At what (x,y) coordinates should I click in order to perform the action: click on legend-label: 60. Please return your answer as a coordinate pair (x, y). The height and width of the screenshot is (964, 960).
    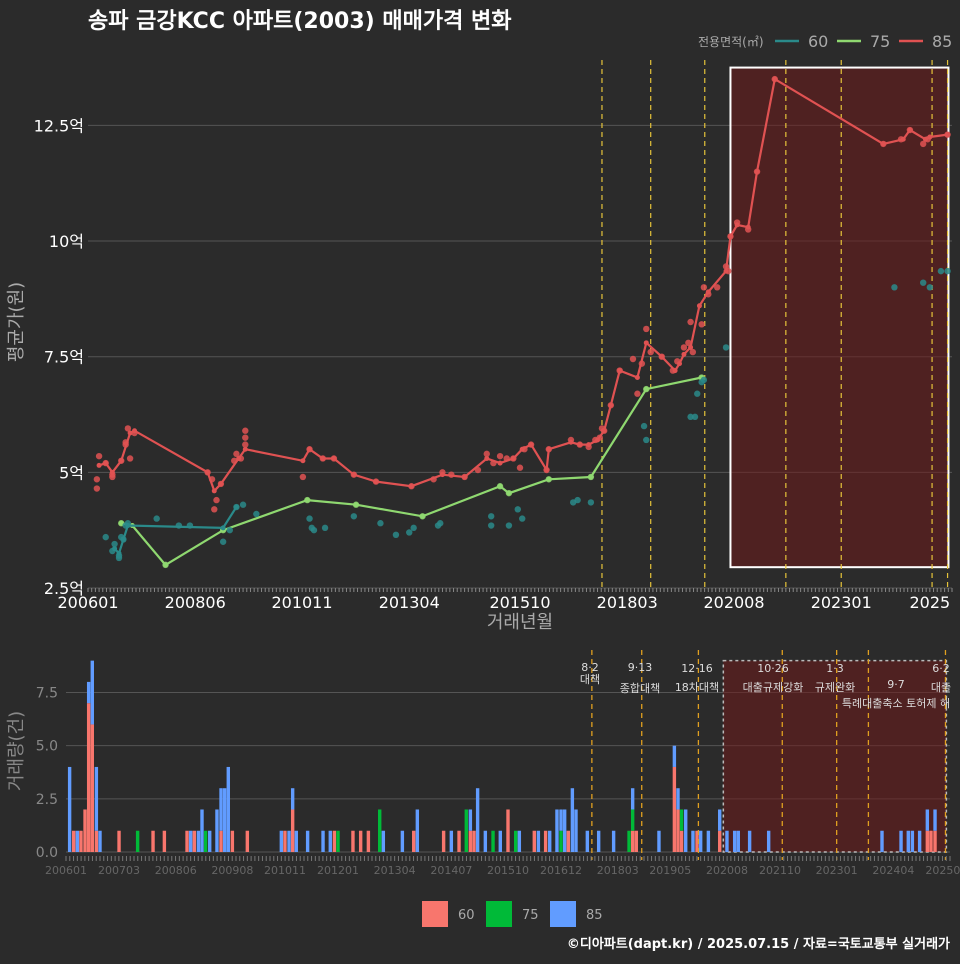
    Looking at the image, I should click on (466, 915).